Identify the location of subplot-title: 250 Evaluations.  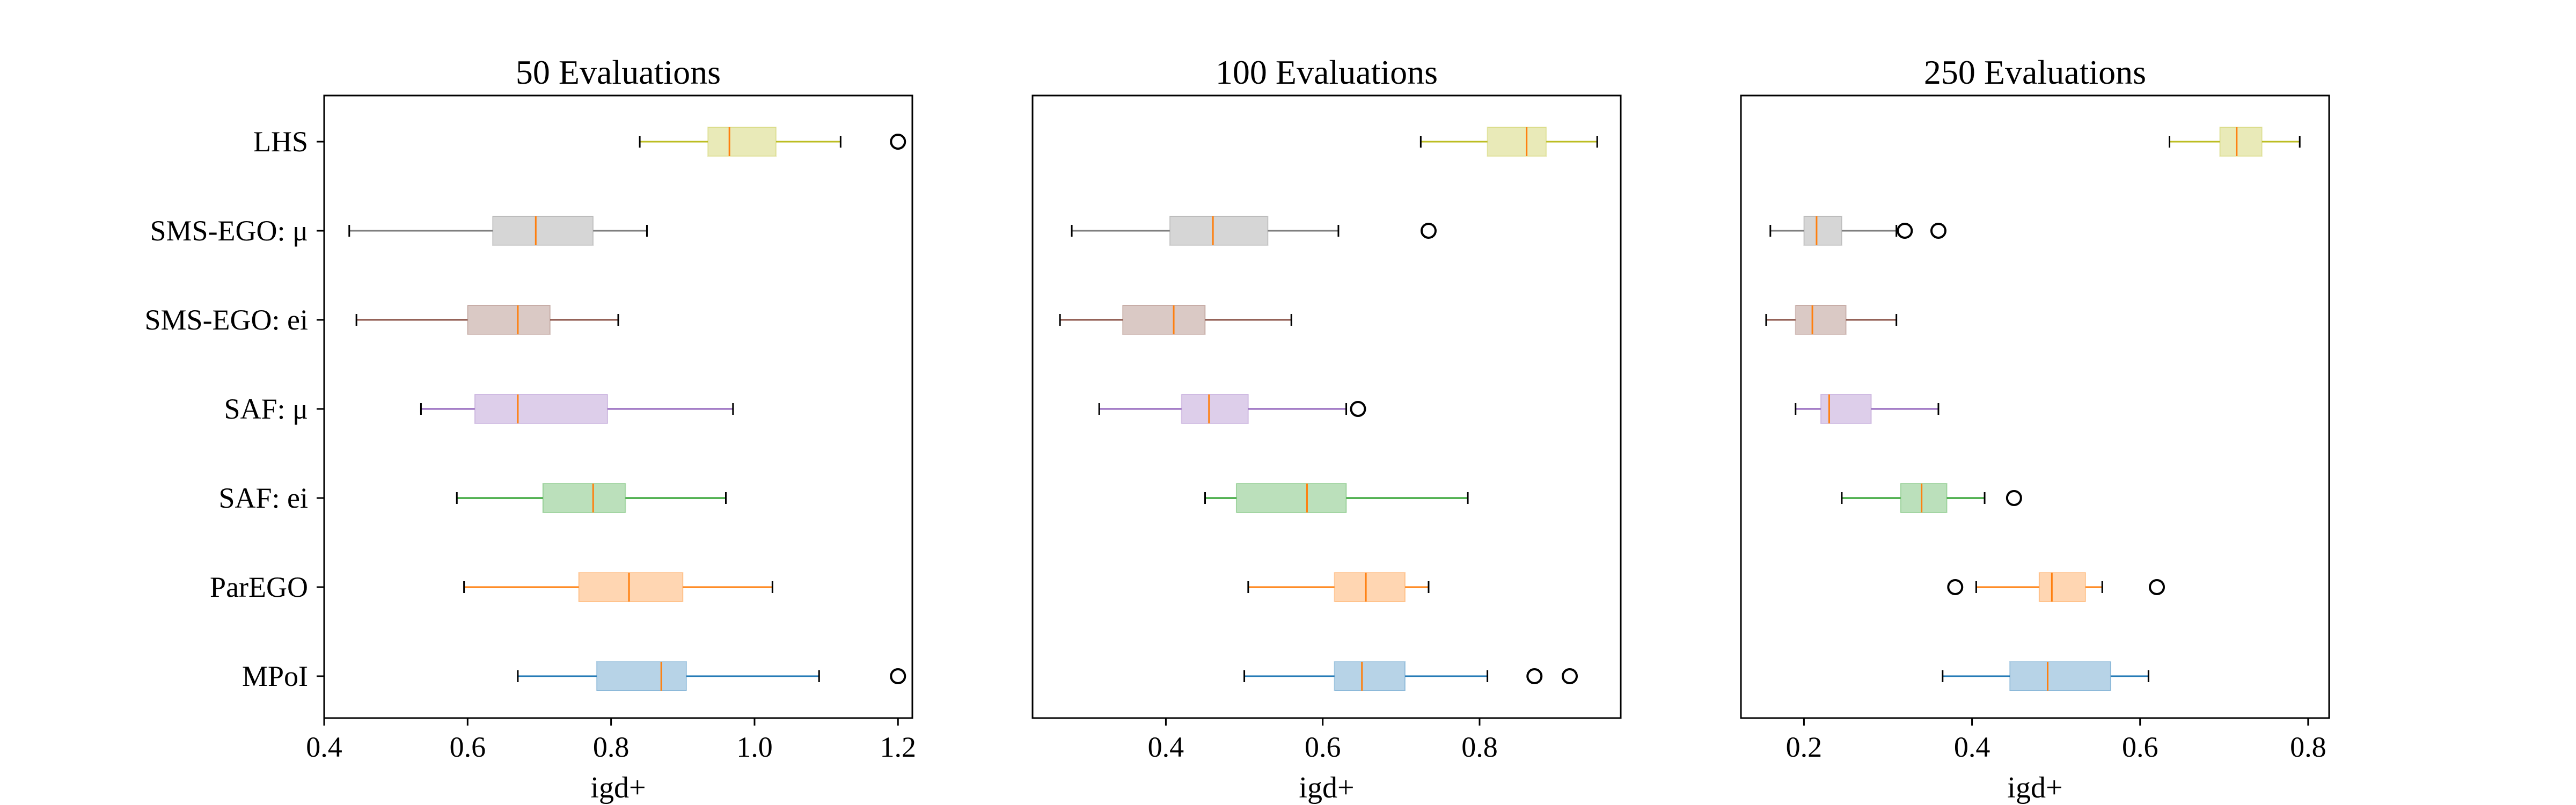
(2035, 72).